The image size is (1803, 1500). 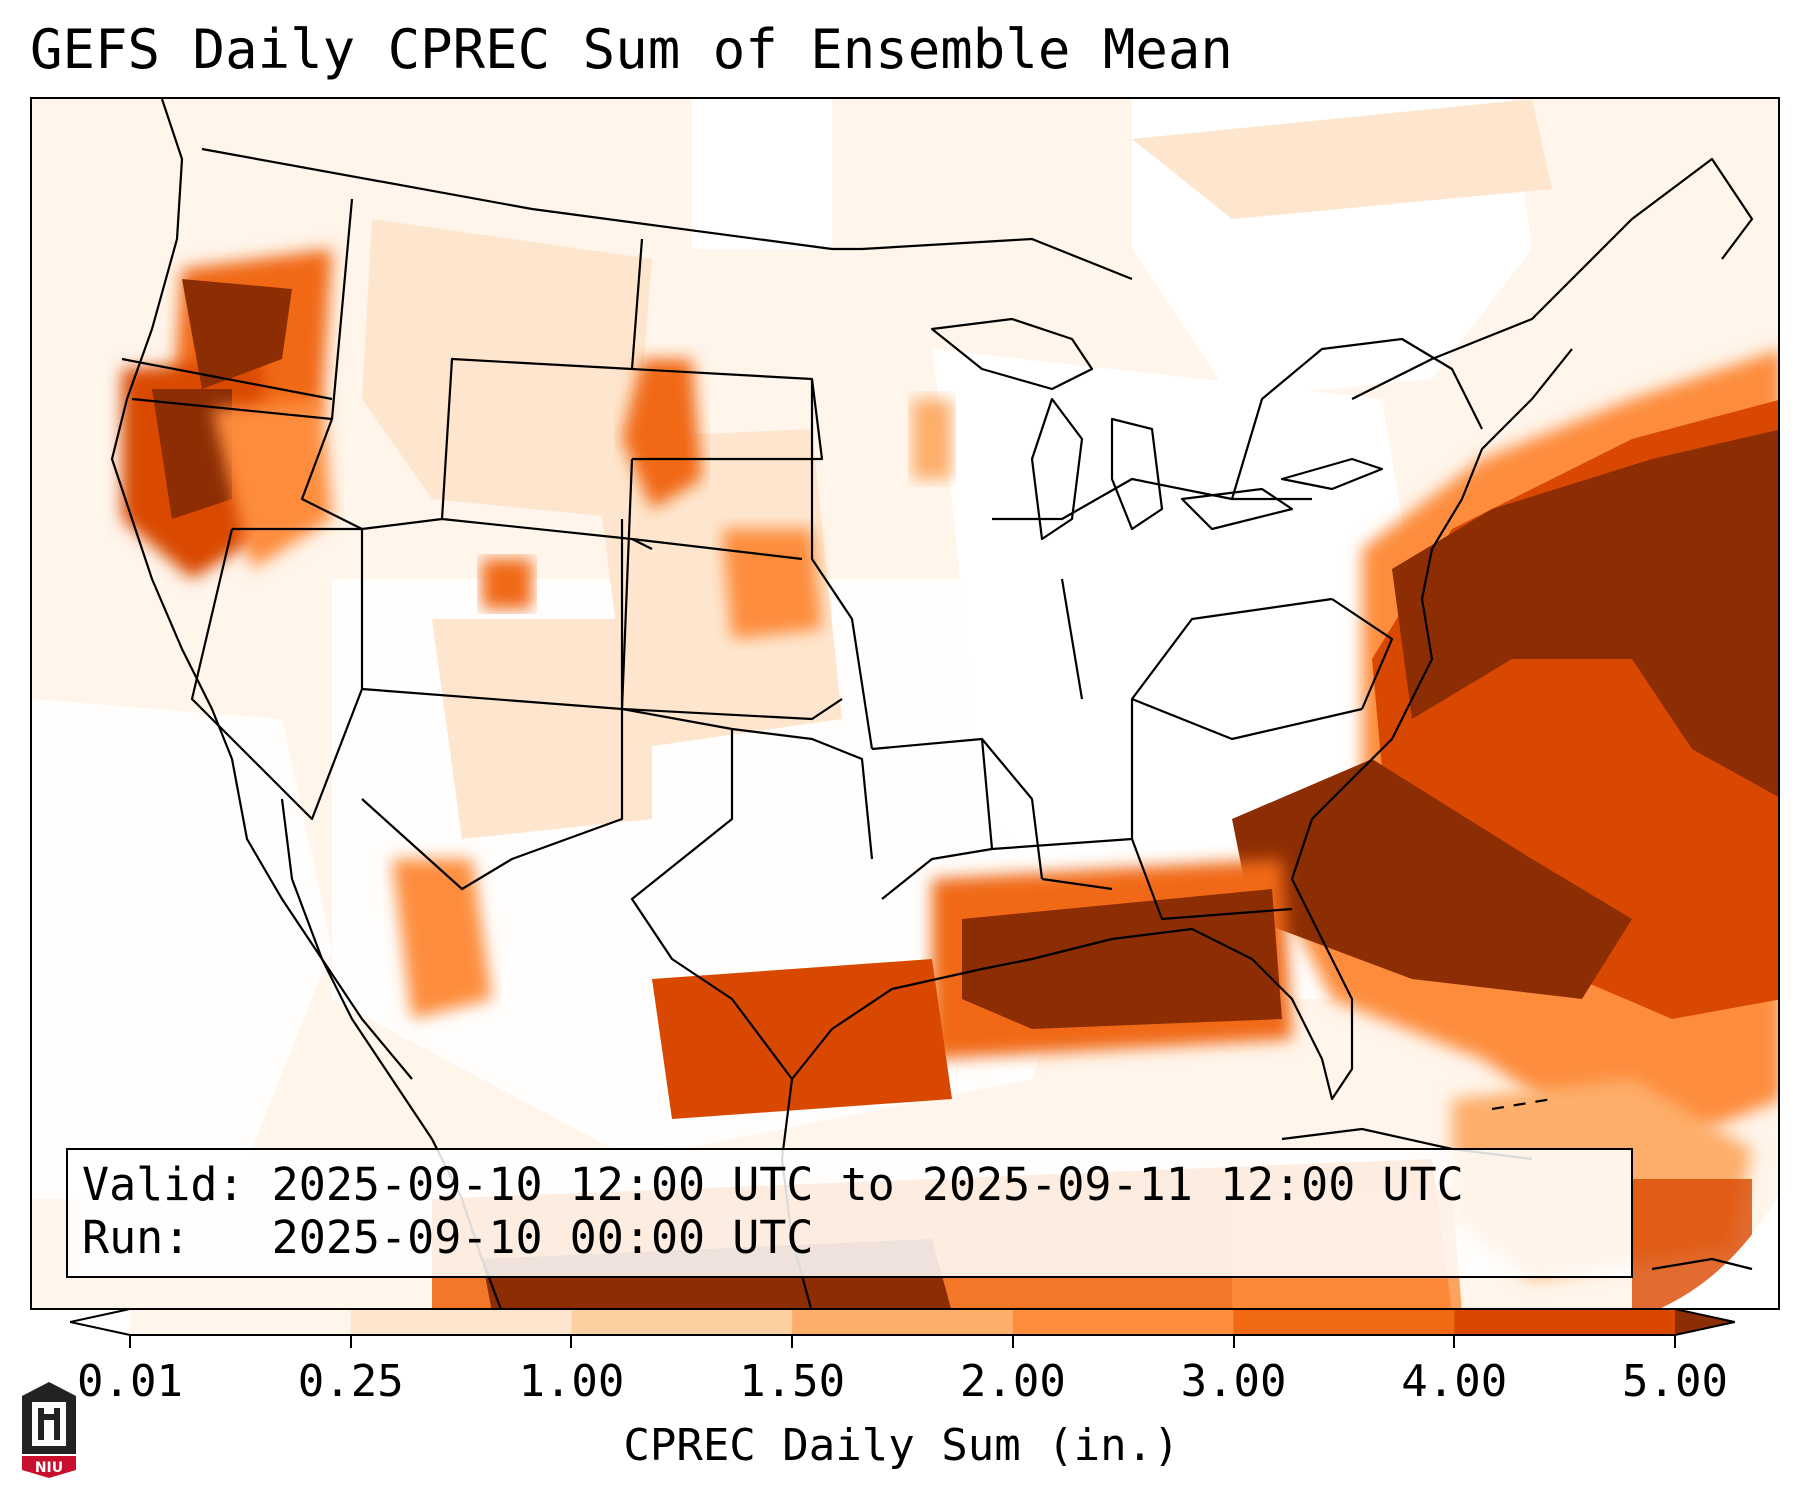 I want to click on niu-logo: NIU, so click(x=49, y=1430).